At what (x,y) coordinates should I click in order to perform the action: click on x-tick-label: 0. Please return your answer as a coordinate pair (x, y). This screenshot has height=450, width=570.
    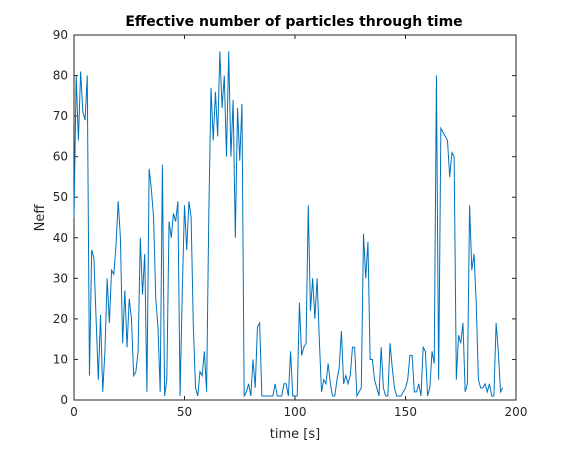
    Looking at the image, I should click on (74, 412).